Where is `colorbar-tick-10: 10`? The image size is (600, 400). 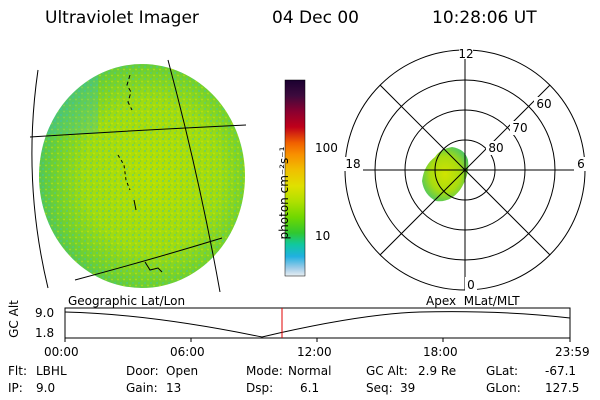
colorbar-tick-10: 10 is located at coordinates (323, 236).